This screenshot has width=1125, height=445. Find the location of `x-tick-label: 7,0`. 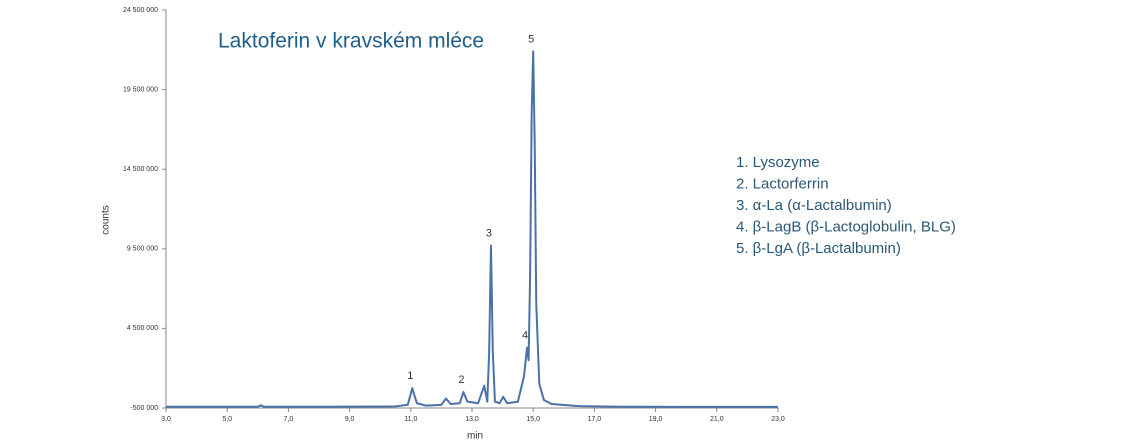

x-tick-label: 7,0 is located at coordinates (289, 419).